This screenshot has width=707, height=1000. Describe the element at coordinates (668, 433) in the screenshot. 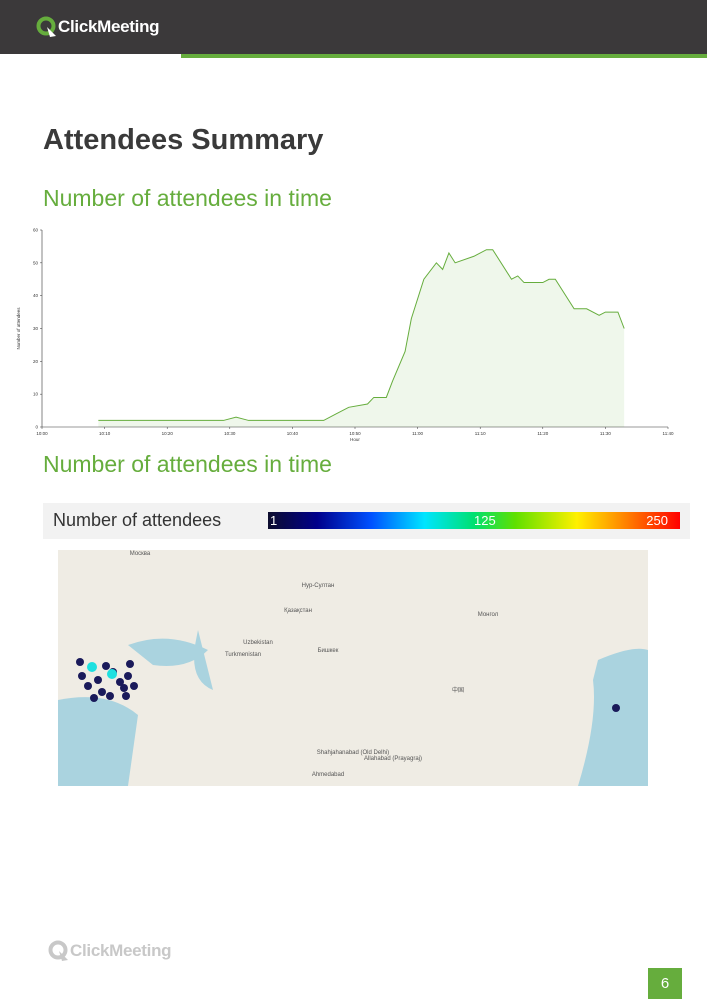

I see `x-tick-label: 11:40` at that location.